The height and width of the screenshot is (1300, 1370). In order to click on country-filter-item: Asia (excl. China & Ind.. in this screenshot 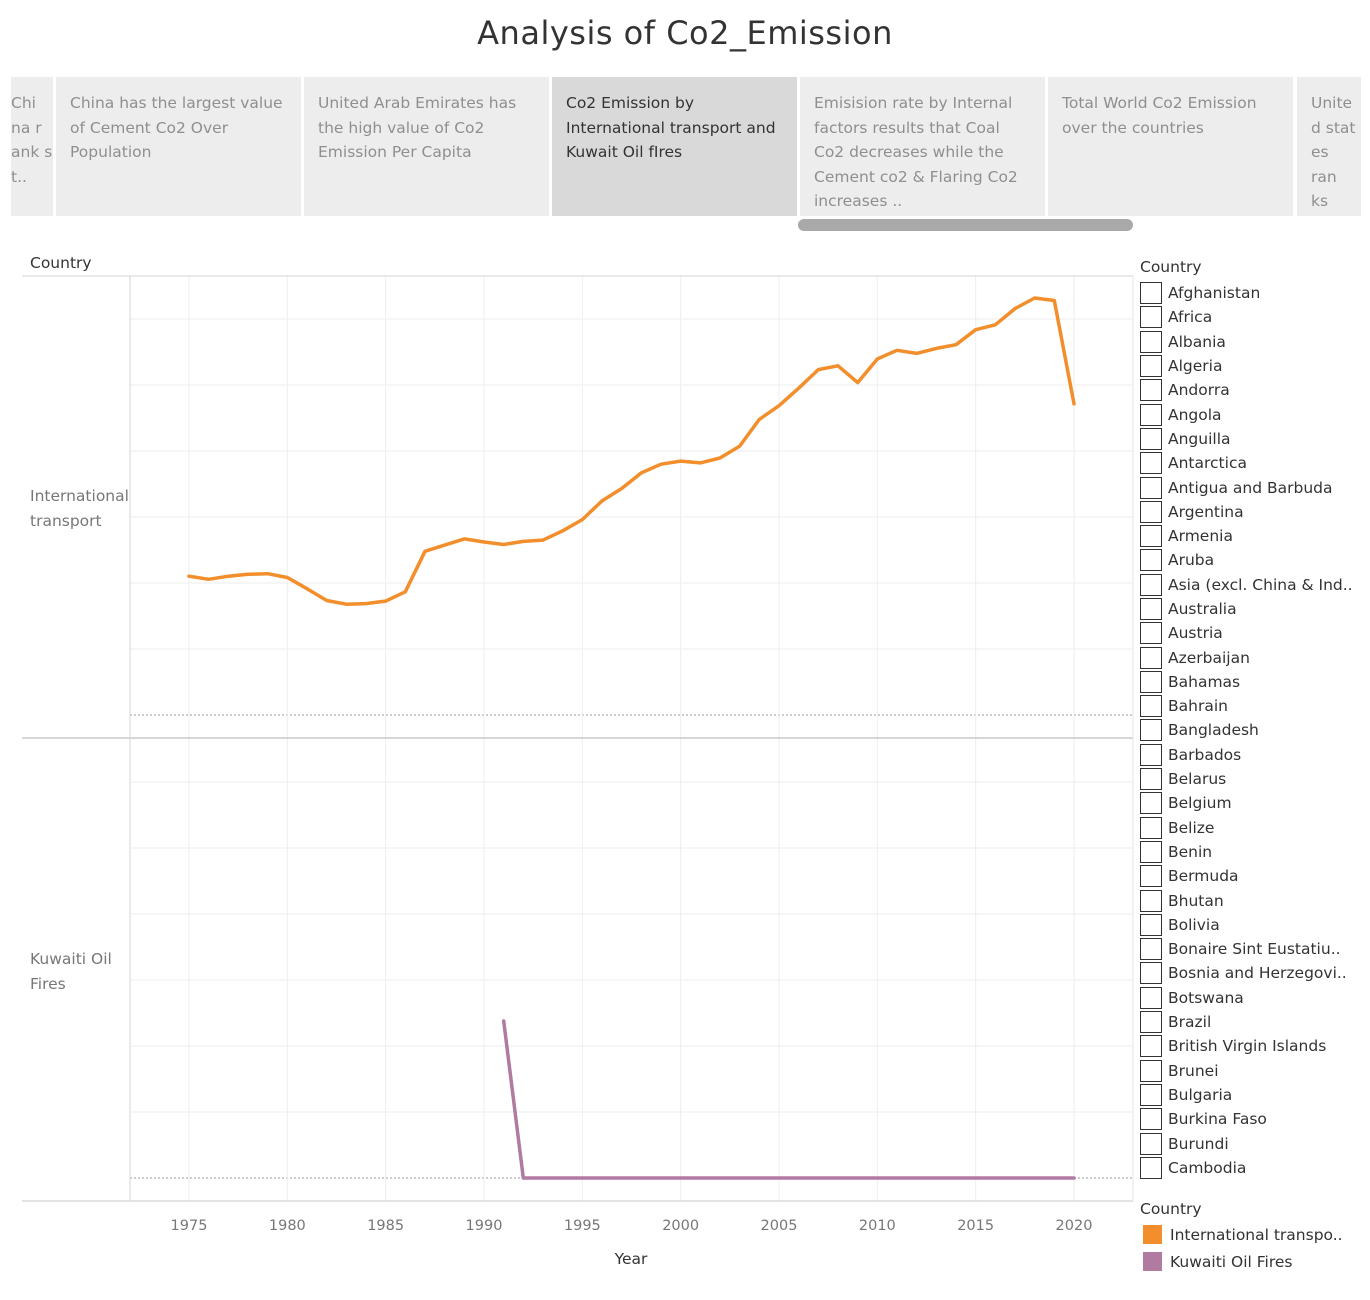, I will do `click(1250, 585)`.